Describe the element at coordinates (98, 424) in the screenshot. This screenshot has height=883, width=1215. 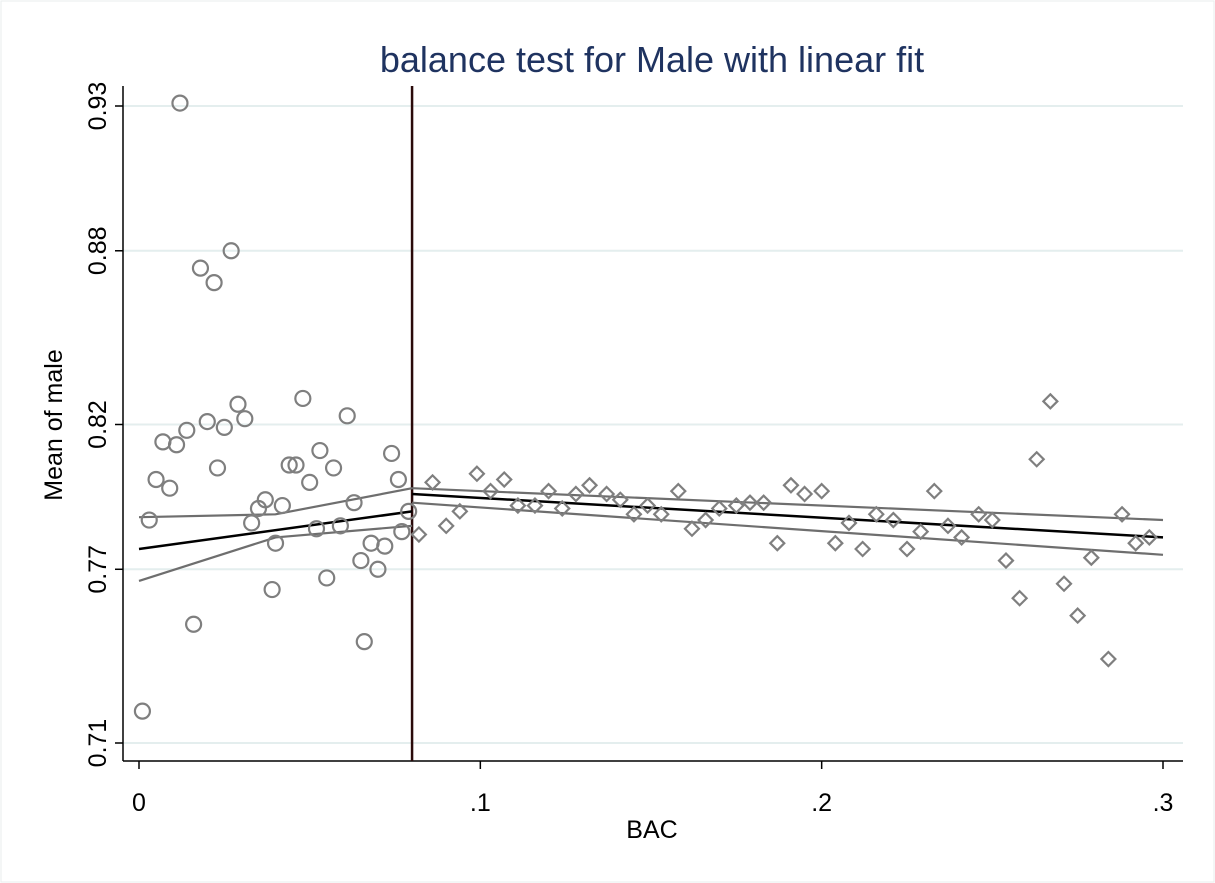
I see `y-tick-label: 0.82` at that location.